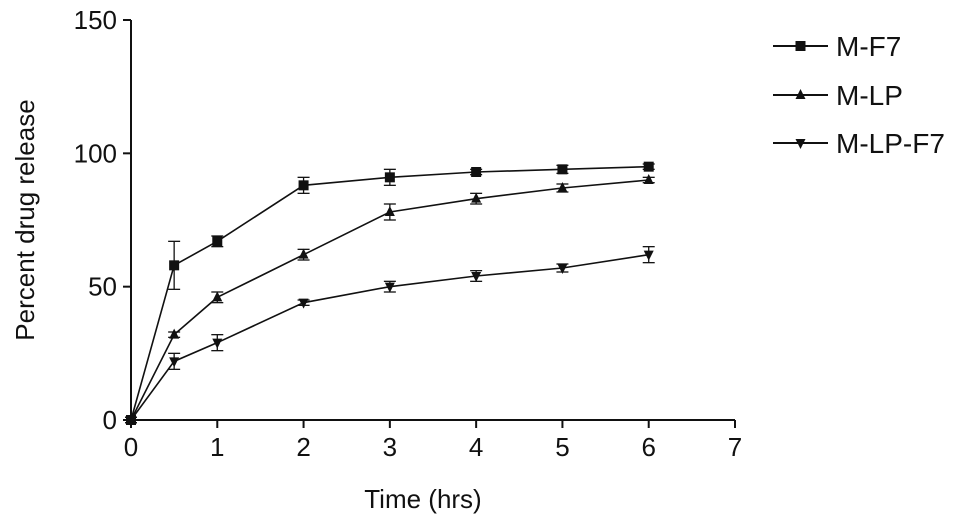  What do you see at coordinates (95, 20) in the screenshot?
I see `y-tick-label: 150` at bounding box center [95, 20].